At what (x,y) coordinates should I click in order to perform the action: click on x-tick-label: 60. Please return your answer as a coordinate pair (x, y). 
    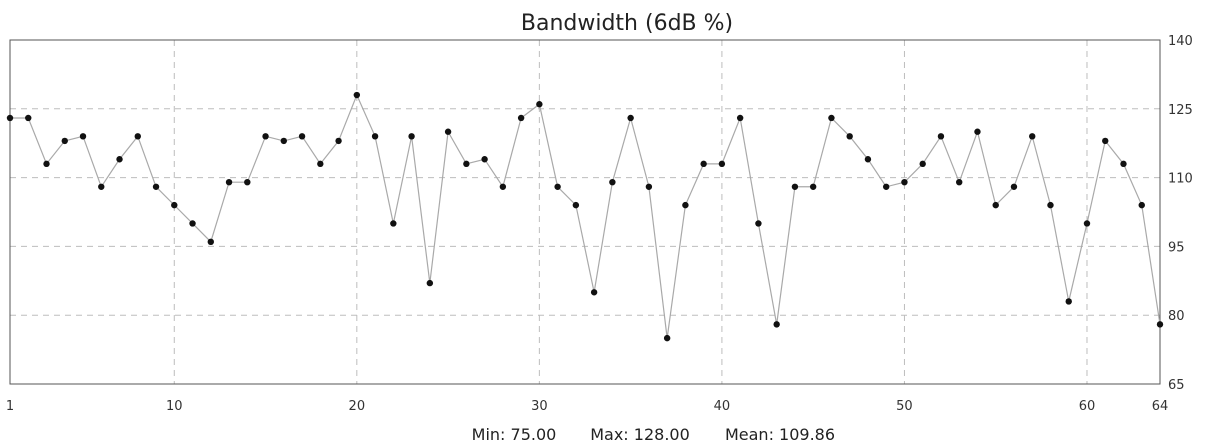
    Looking at the image, I should click on (1087, 406).